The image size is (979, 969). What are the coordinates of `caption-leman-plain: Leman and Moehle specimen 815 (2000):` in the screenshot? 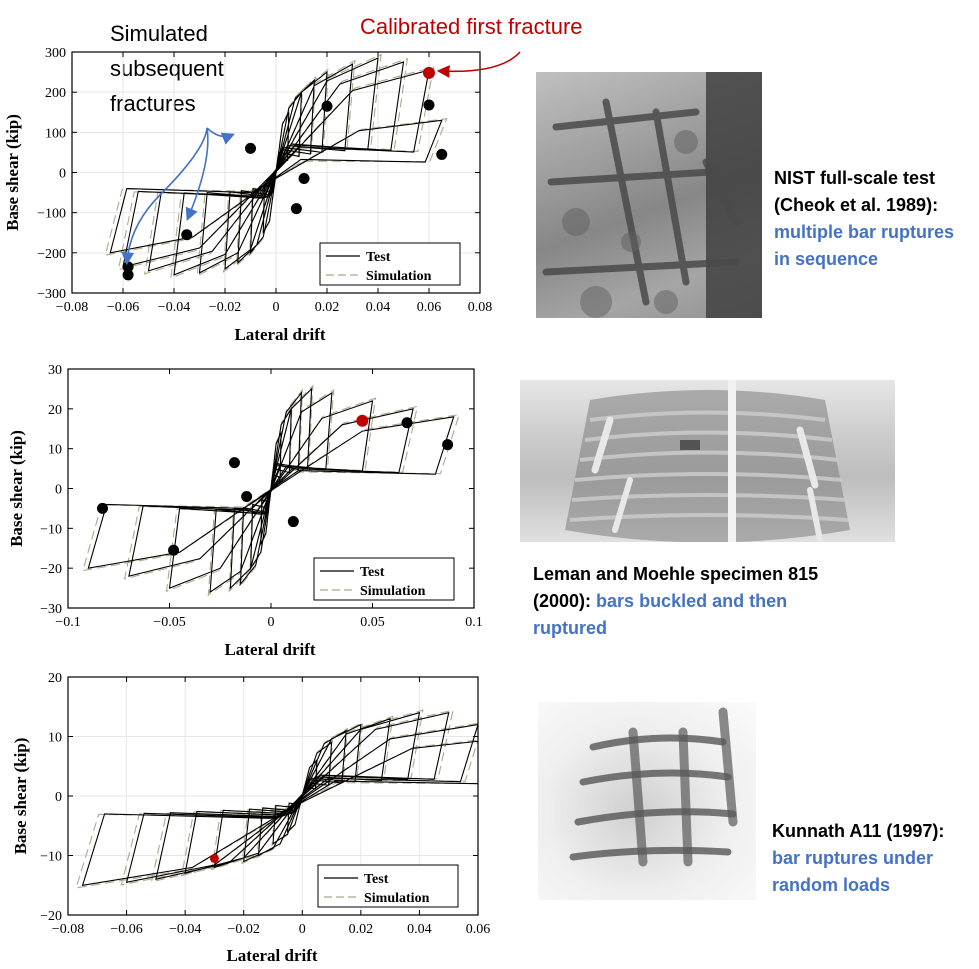 It's located at (676, 587).